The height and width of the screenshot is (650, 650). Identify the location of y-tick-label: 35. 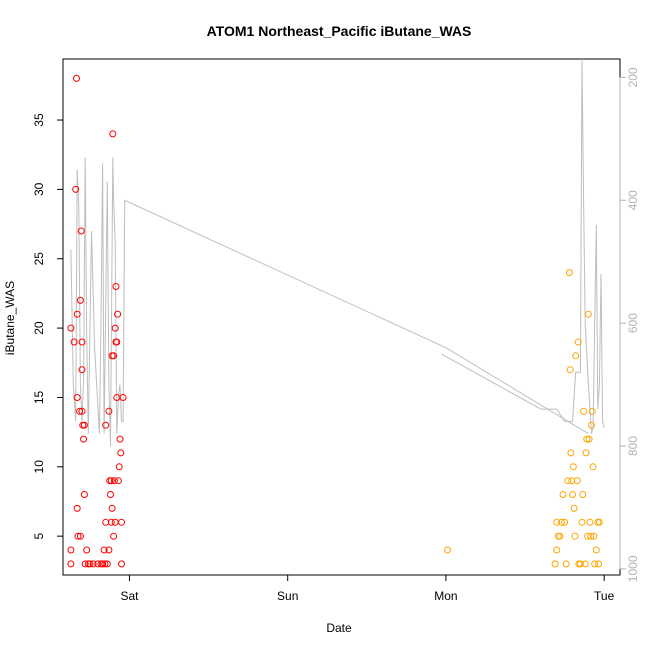
(39, 120).